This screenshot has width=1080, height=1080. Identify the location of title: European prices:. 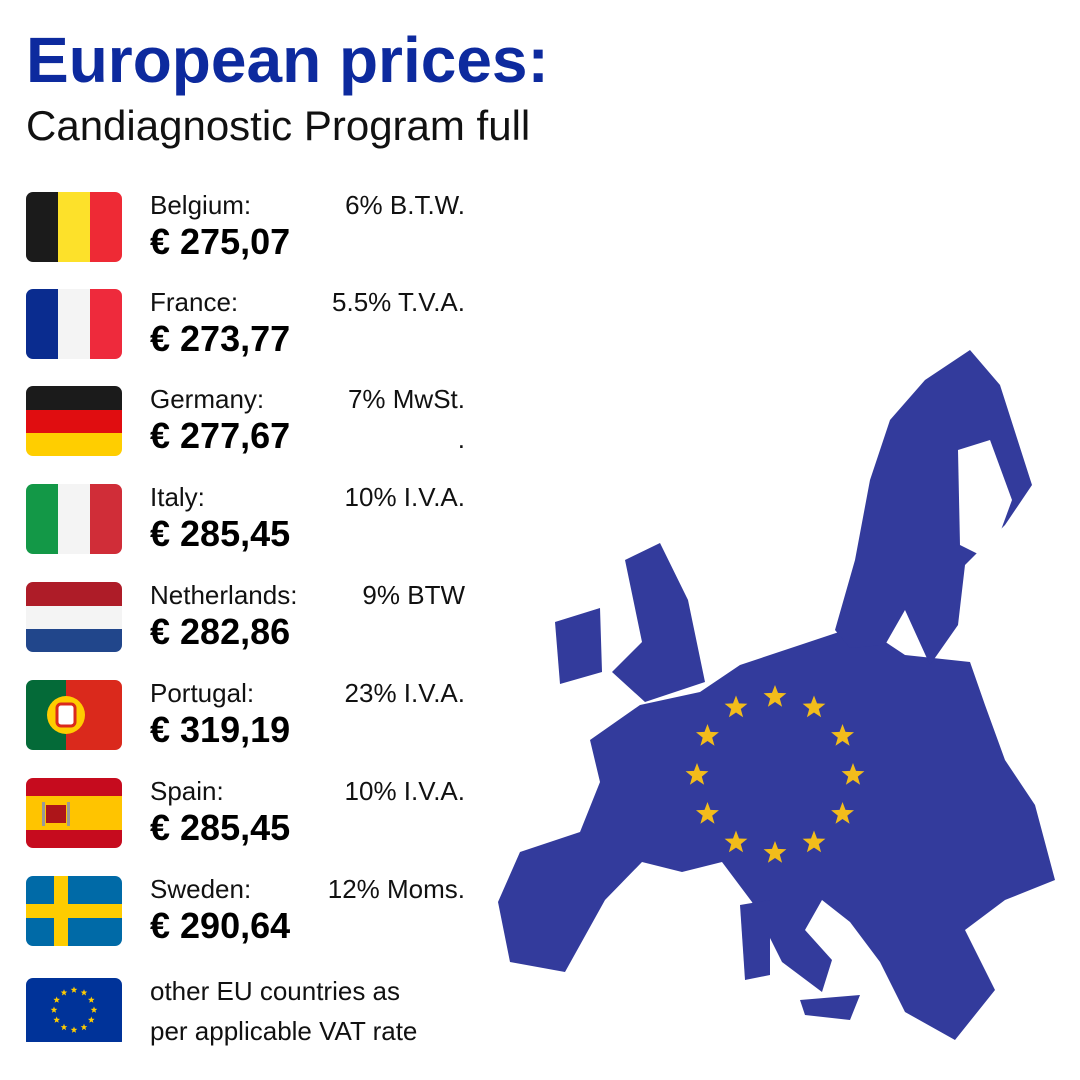
(287, 60).